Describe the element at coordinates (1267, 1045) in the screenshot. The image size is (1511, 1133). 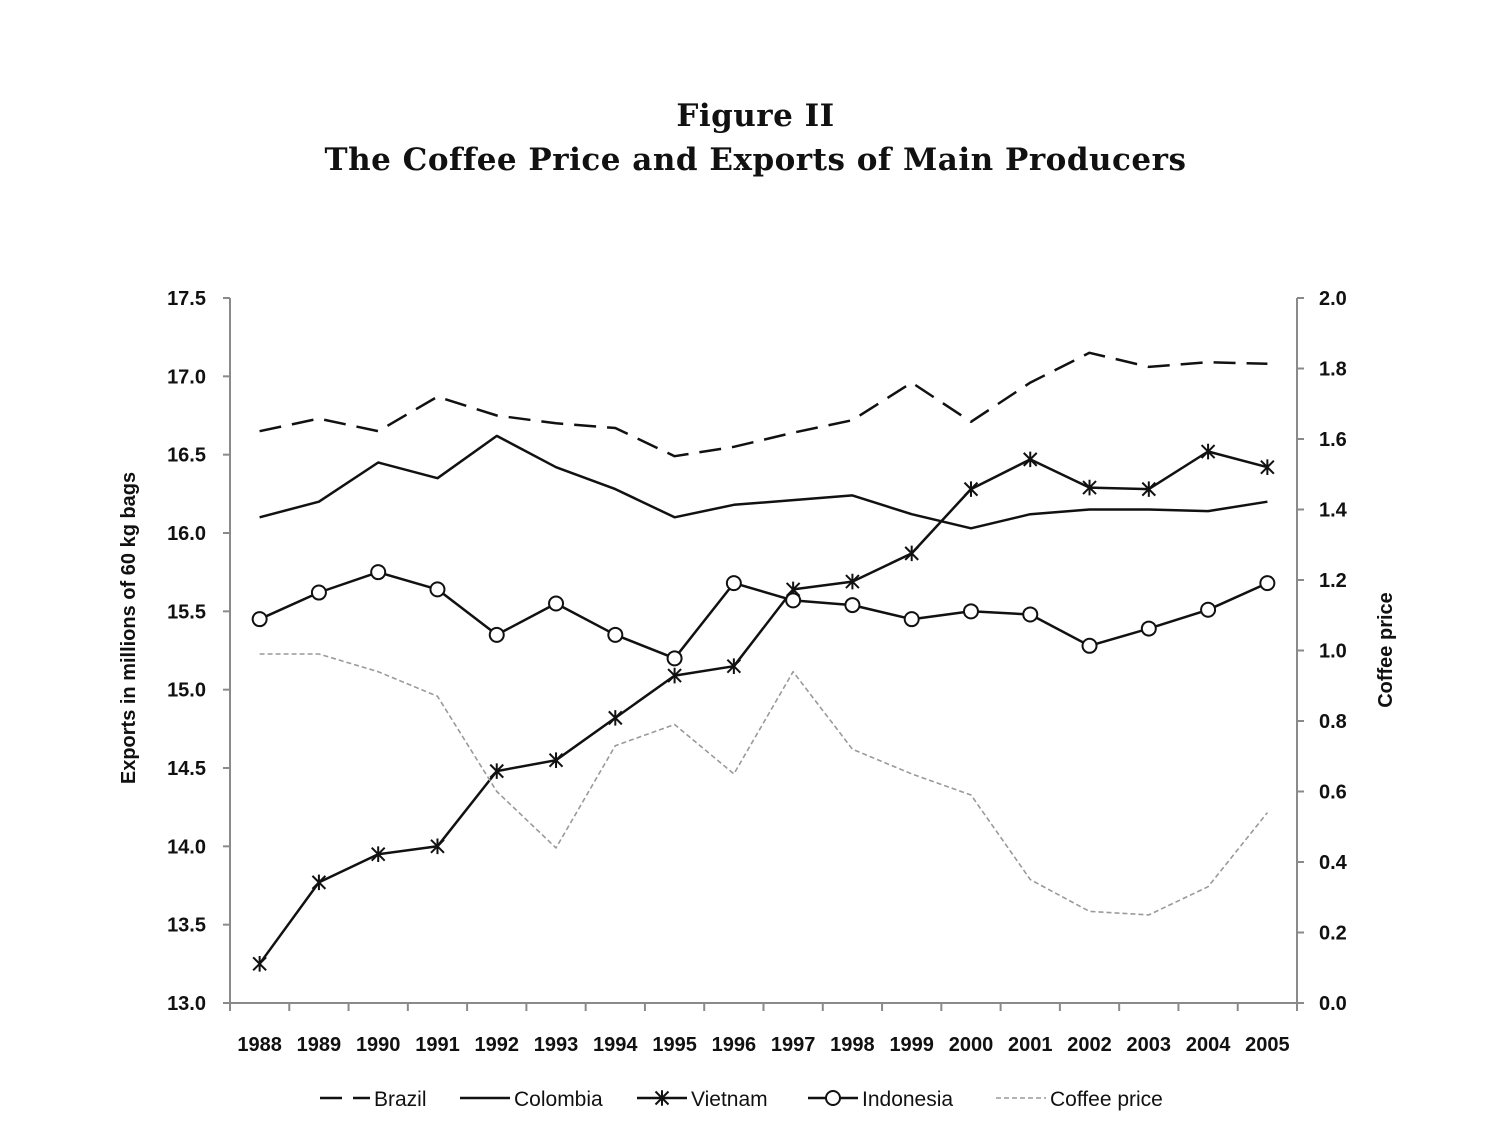
I see `x-tick-label: 2005` at that location.